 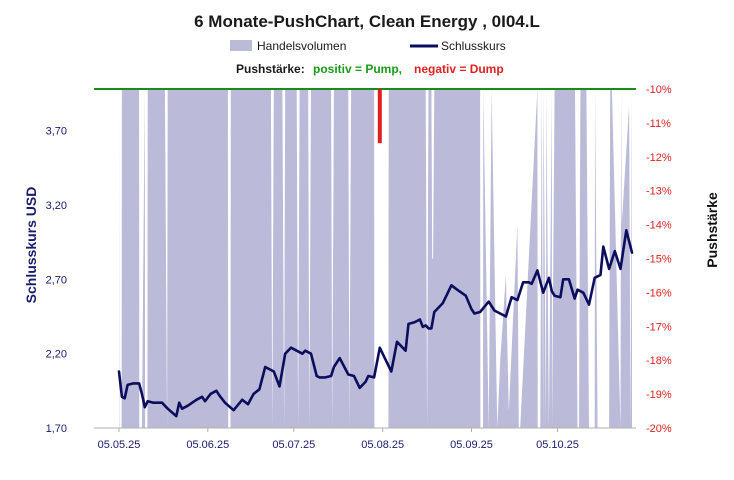 I want to click on y-tick-right-1: -11%, so click(x=658, y=124).